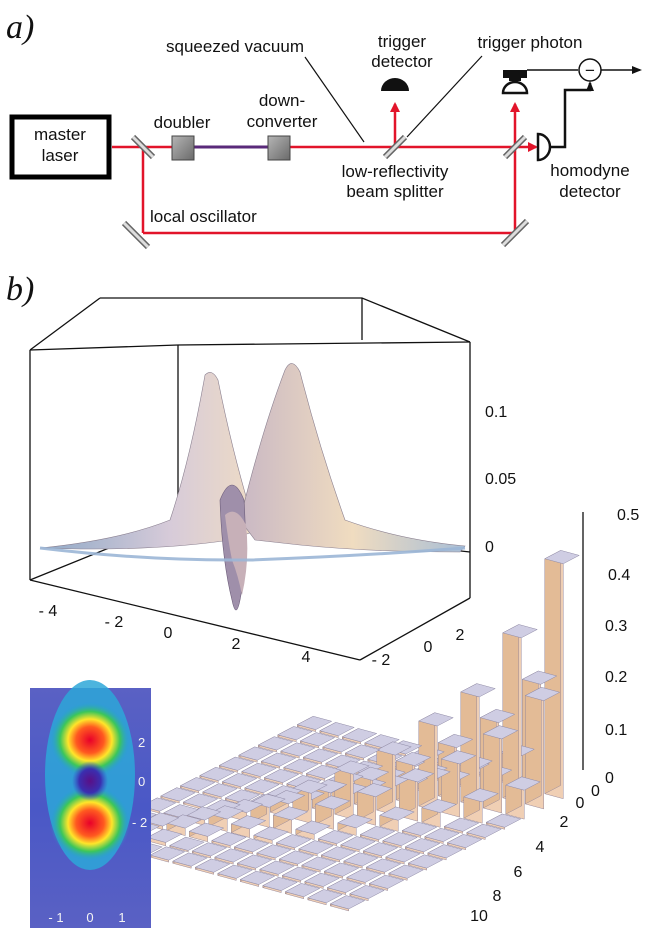 This screenshot has height=928, width=649. I want to click on contour-x-tick: 1, so click(121, 917).